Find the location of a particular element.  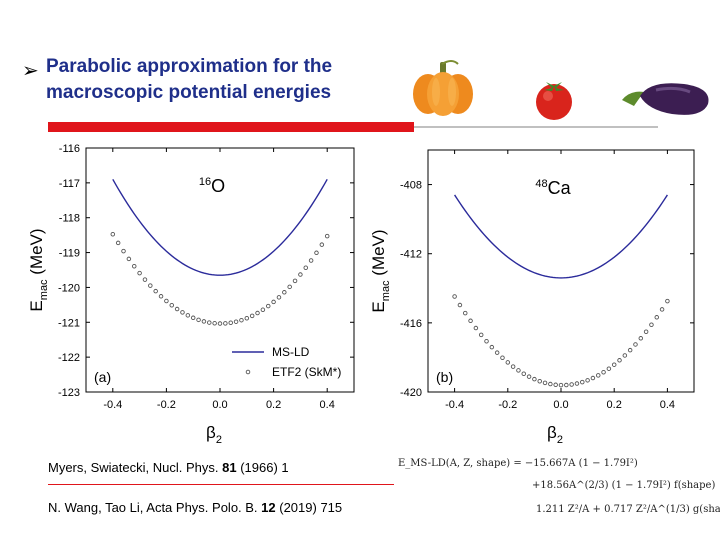

reference-1-pages: (1966) 1 is located at coordinates (263, 467).